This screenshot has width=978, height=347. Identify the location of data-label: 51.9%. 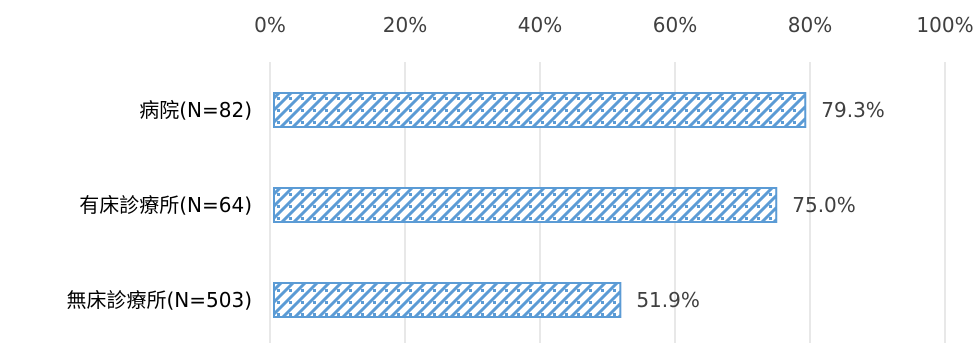
(668, 300).